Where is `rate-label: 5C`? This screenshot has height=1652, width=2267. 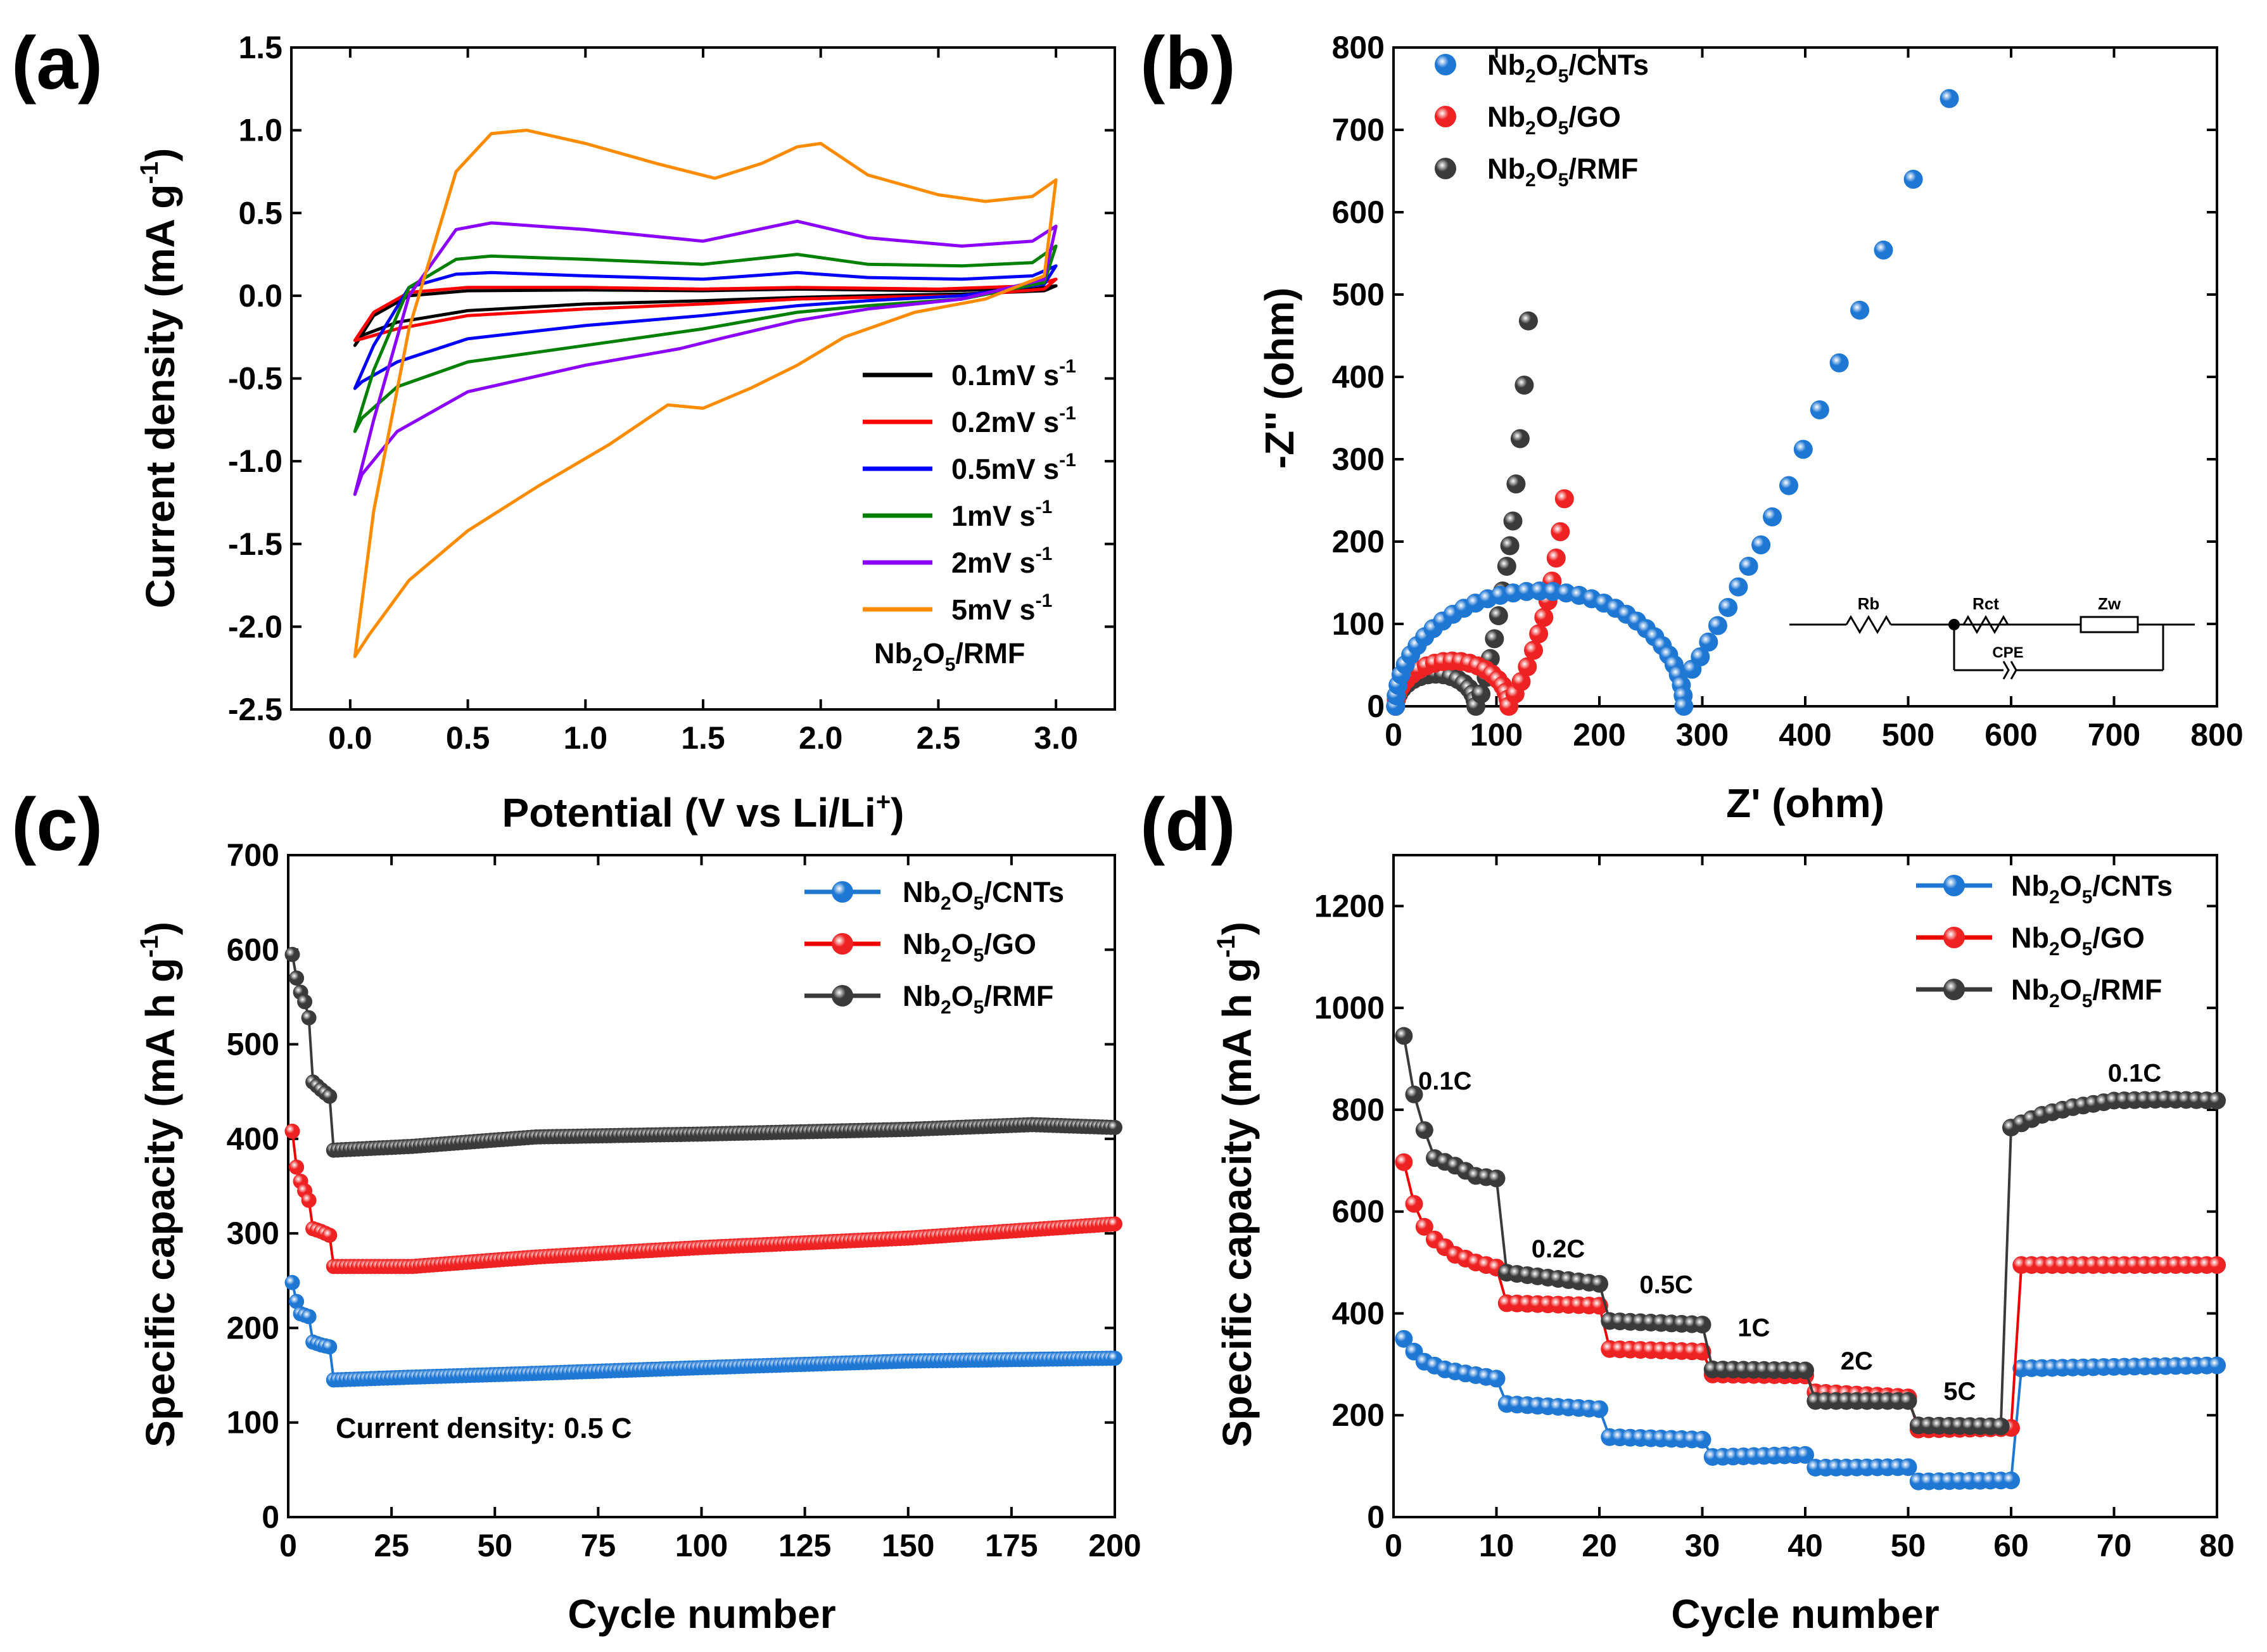 rate-label: 5C is located at coordinates (1959, 1392).